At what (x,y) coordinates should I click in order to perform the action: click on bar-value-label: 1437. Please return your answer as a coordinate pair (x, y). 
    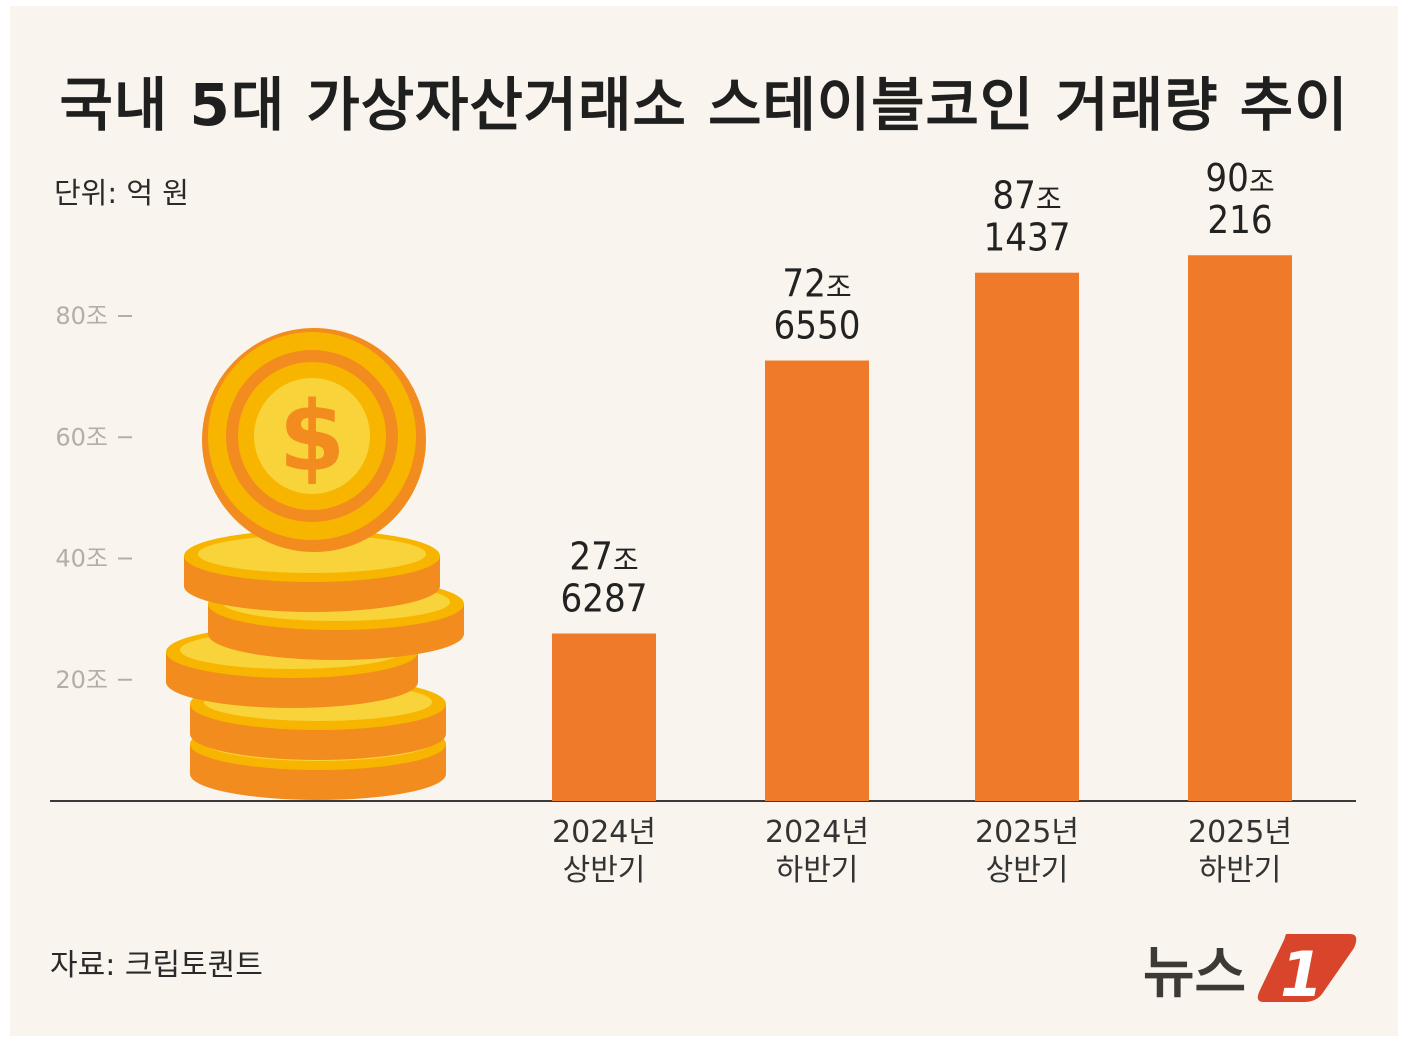
    Looking at the image, I should click on (1027, 238).